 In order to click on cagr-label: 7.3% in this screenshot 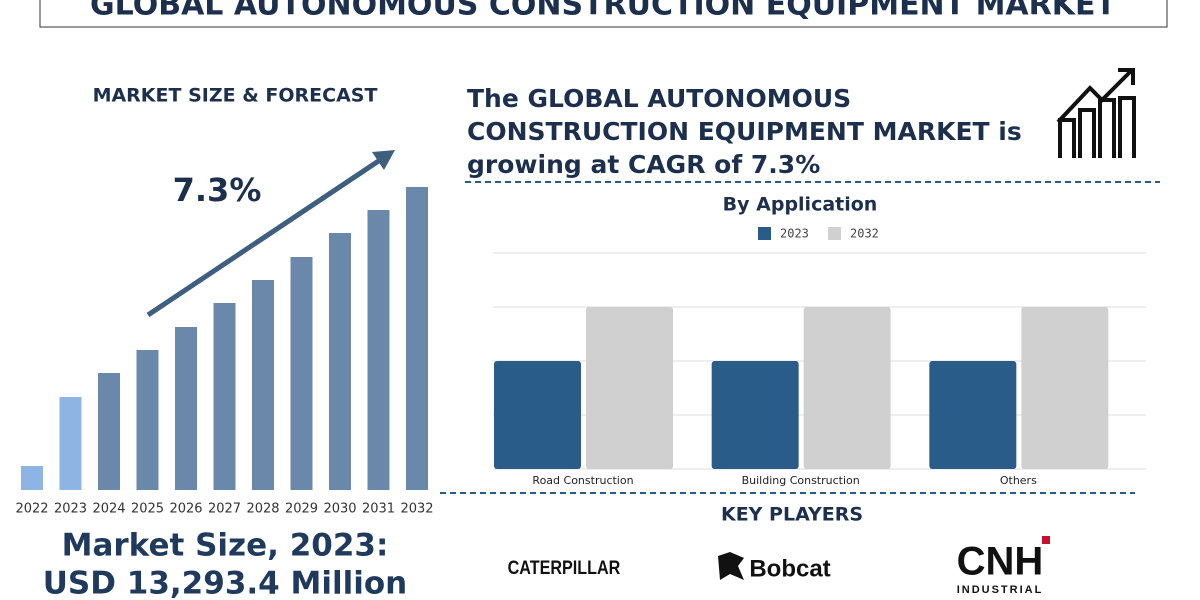, I will do `click(217, 190)`.